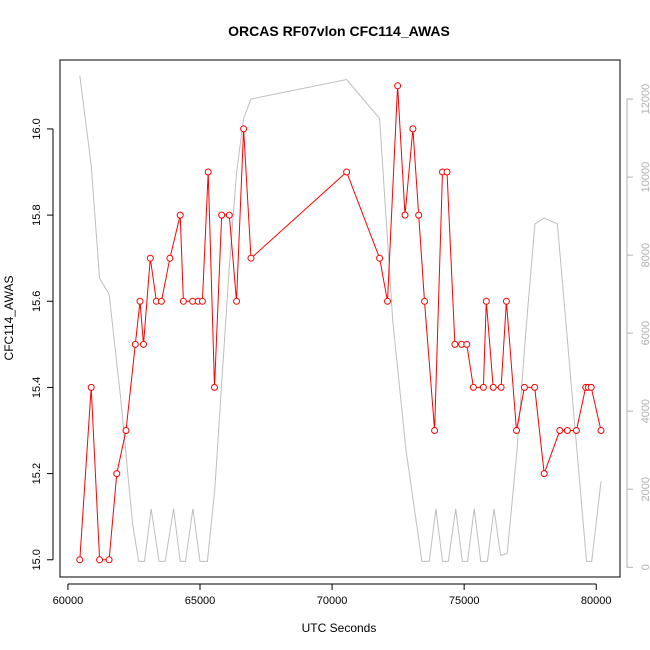 The image size is (650, 650). I want to click on y2-tick-label: 12000, so click(645, 99).